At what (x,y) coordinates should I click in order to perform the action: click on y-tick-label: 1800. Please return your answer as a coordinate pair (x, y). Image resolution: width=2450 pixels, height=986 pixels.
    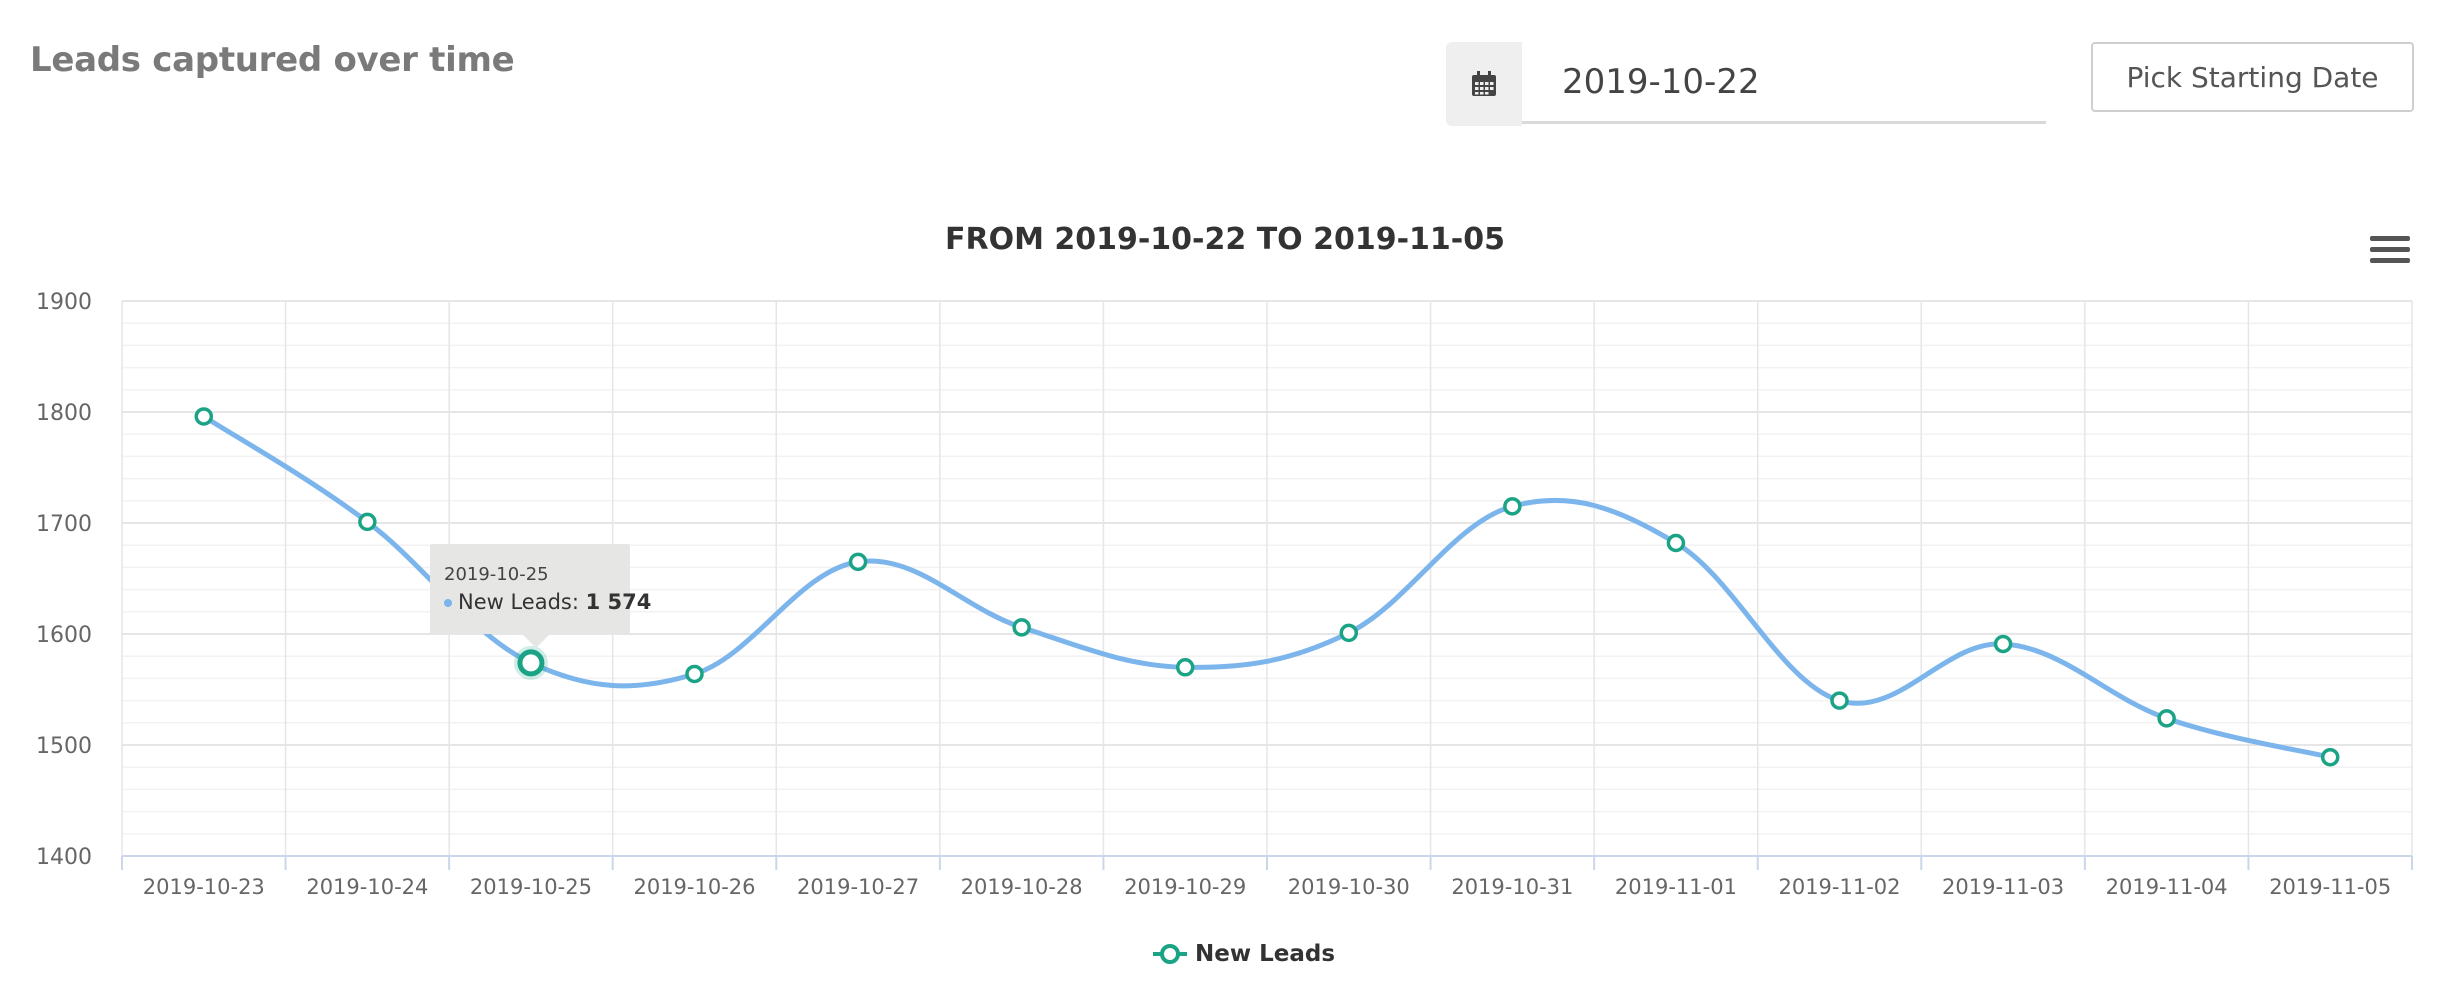
    Looking at the image, I should click on (64, 413).